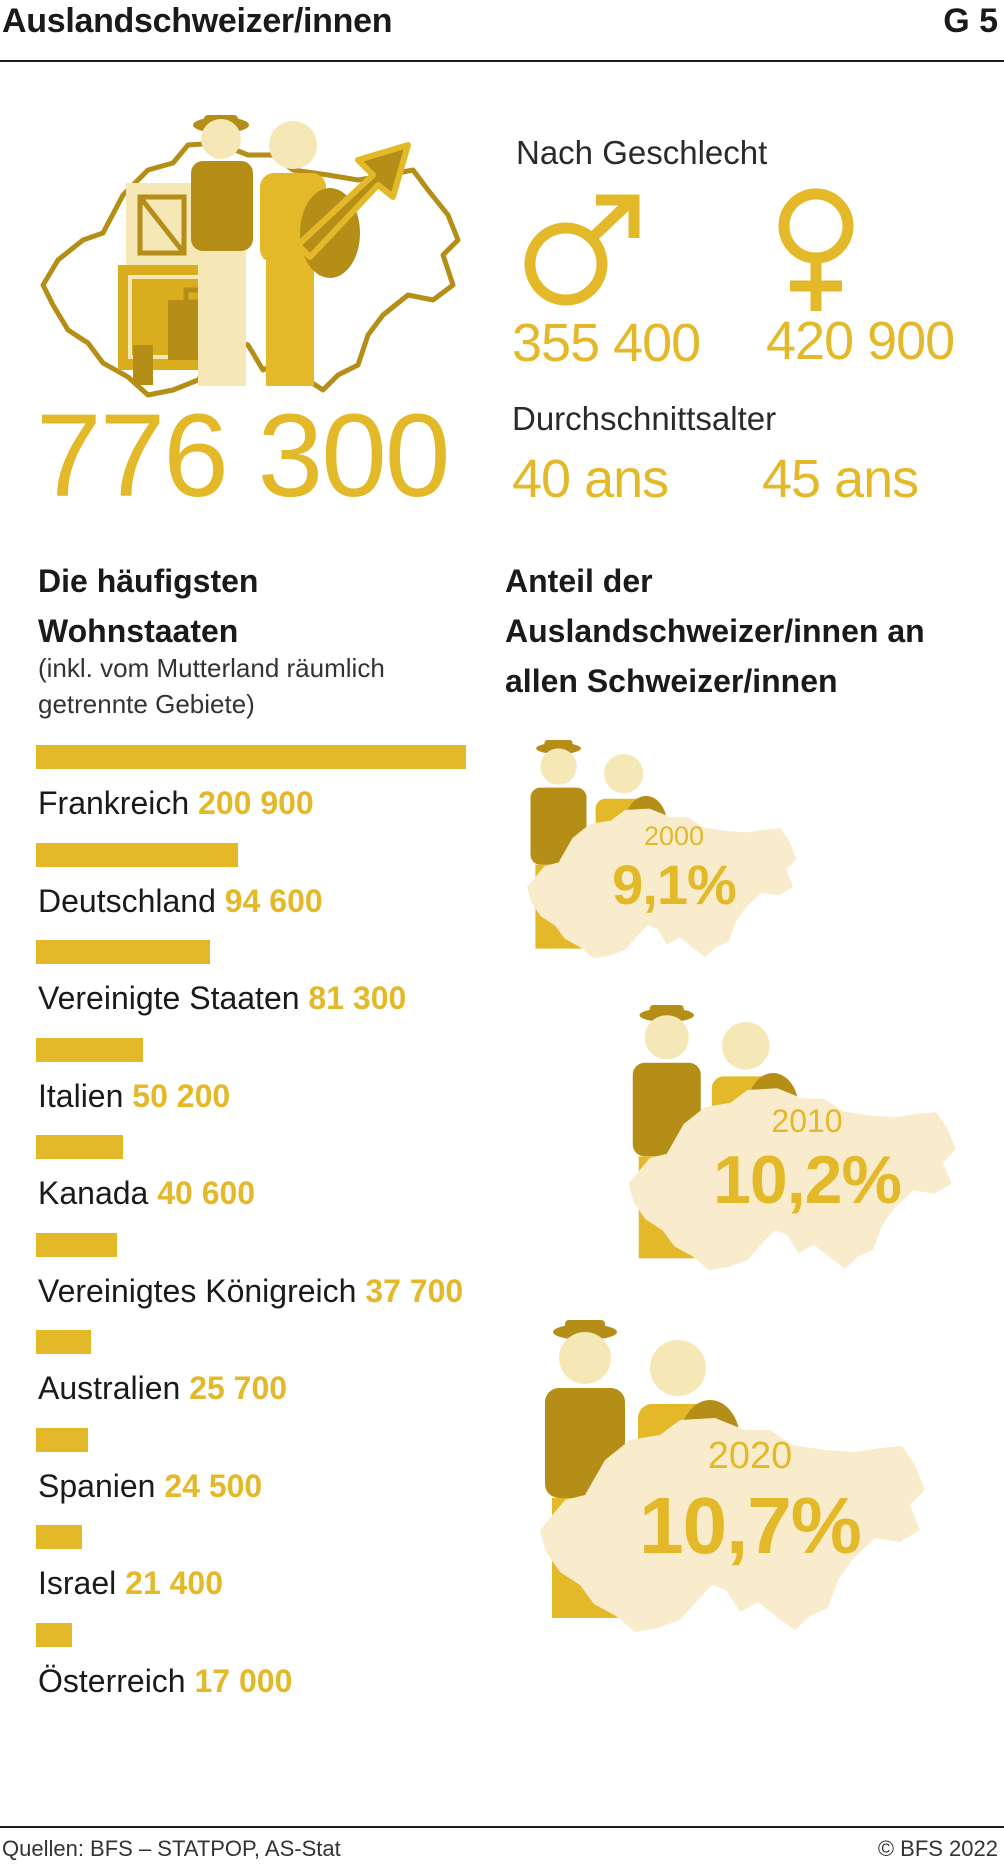 This screenshot has height=1870, width=1004. What do you see at coordinates (101, 1485) in the screenshot?
I see `country-name: Spanien` at bounding box center [101, 1485].